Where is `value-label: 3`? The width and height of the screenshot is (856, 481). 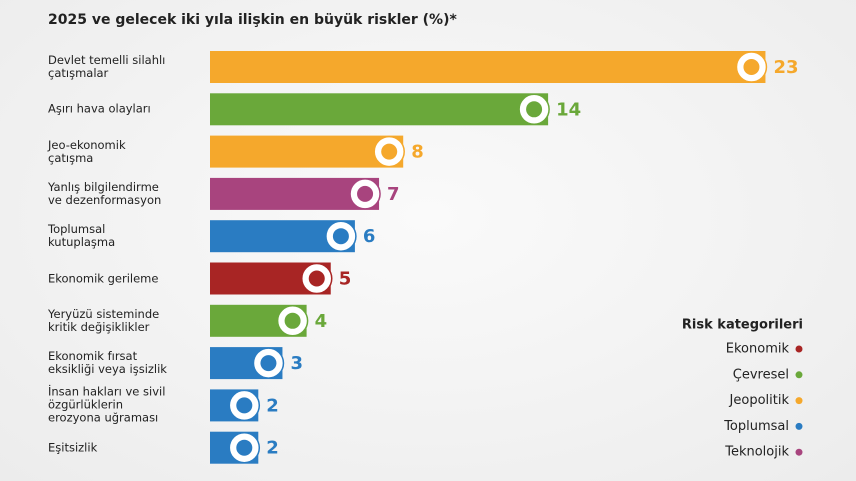 value-label: 3 is located at coordinates (296, 363).